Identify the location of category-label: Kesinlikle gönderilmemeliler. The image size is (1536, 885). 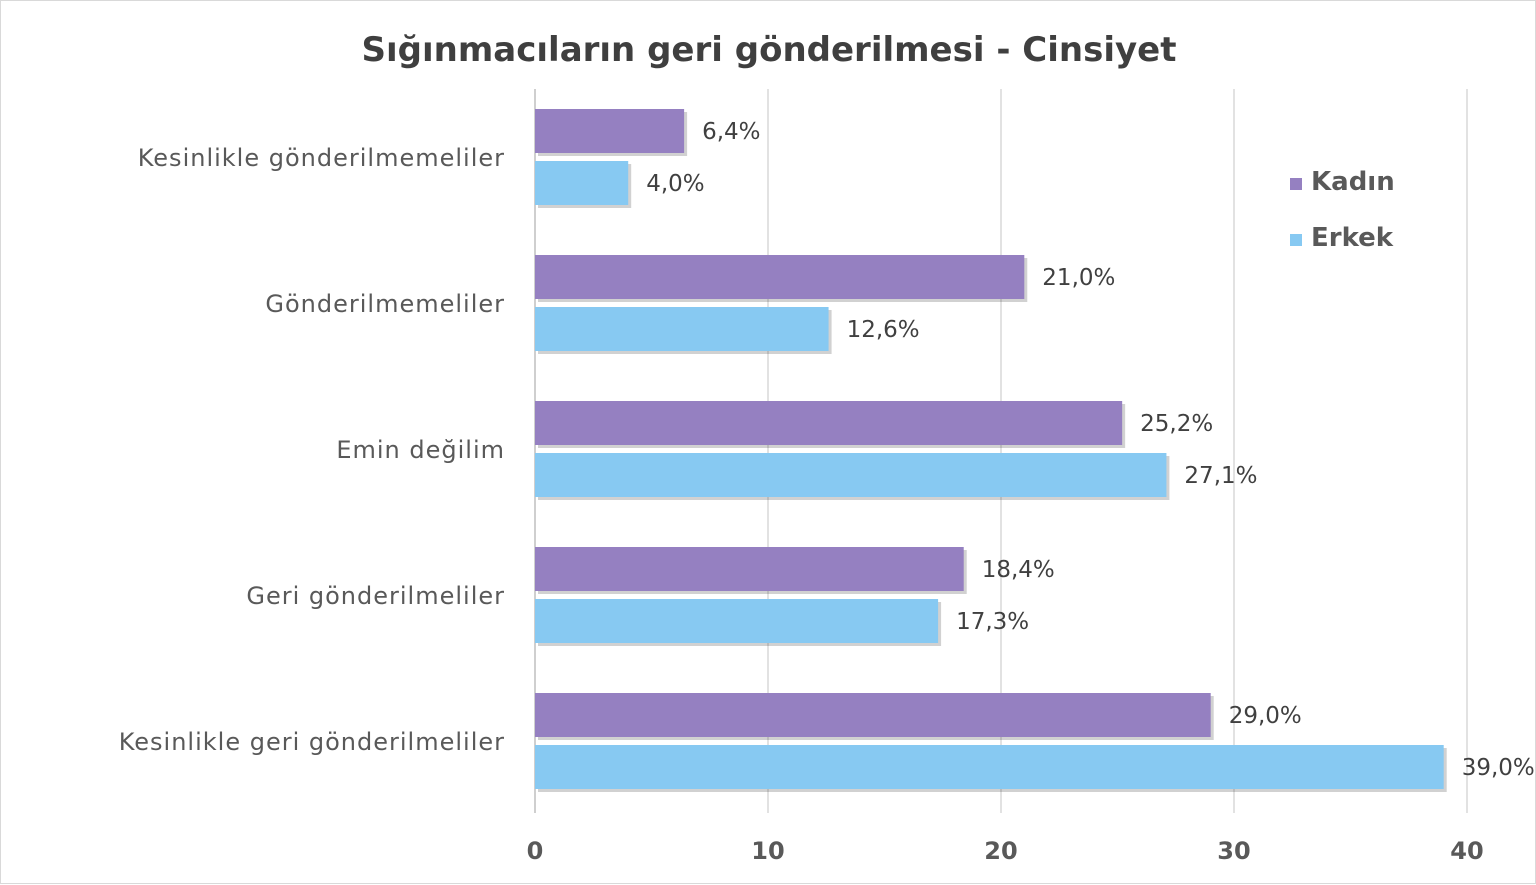
(321, 158).